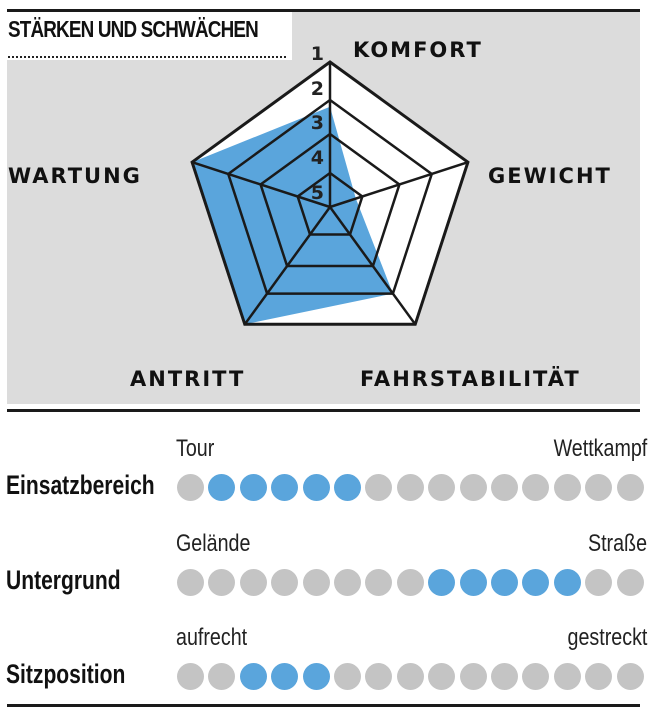 The width and height of the screenshot is (653, 720). Describe the element at coordinates (323, 10) in the screenshot. I see `top-rule` at that location.